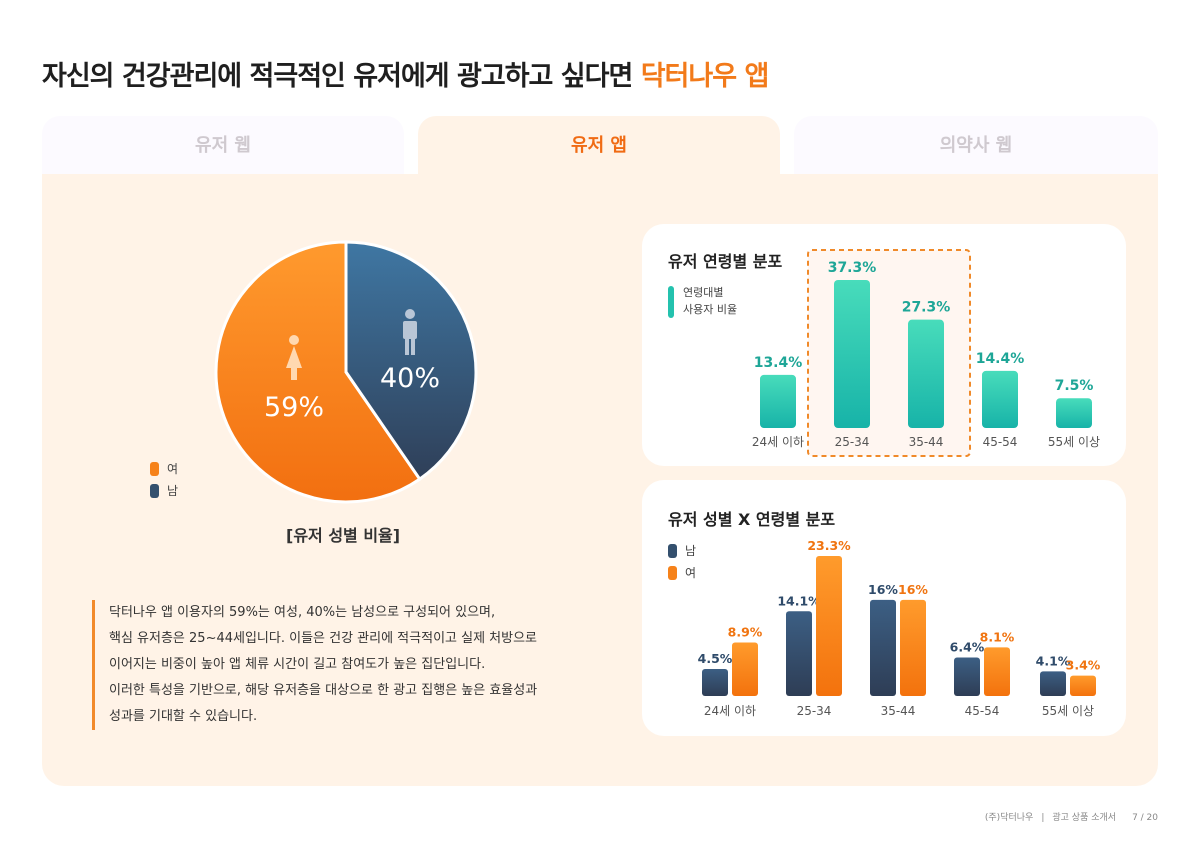  What do you see at coordinates (164, 490) in the screenshot?
I see `pie-legend-male: 남` at bounding box center [164, 490].